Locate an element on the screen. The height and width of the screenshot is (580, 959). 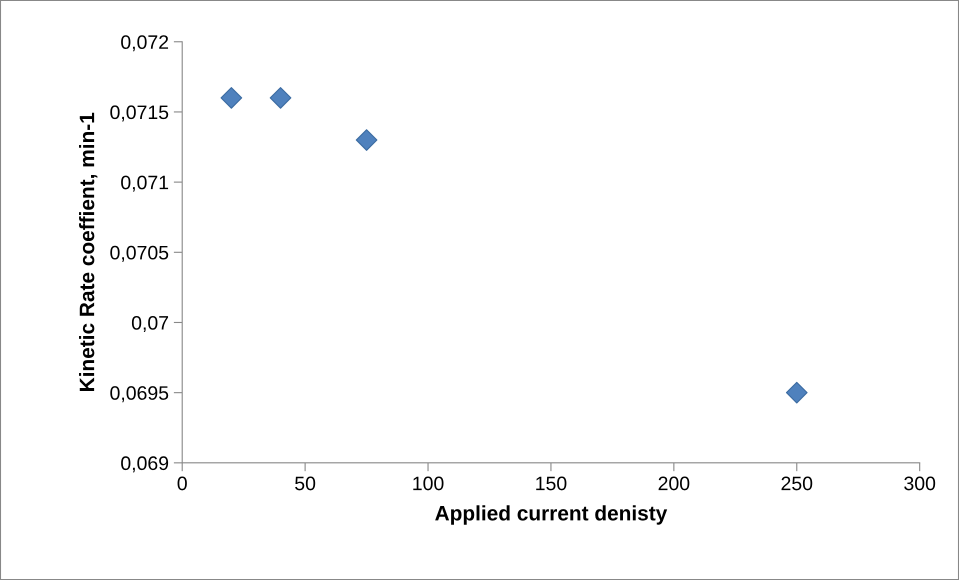
y-tick-label: 0,069 is located at coordinates (144, 464).